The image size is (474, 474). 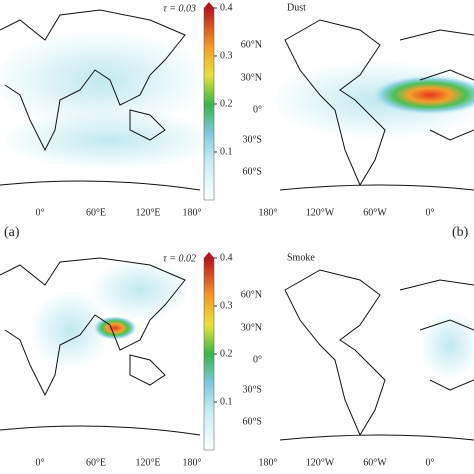 I want to click on map-d, so click(x=376, y=355).